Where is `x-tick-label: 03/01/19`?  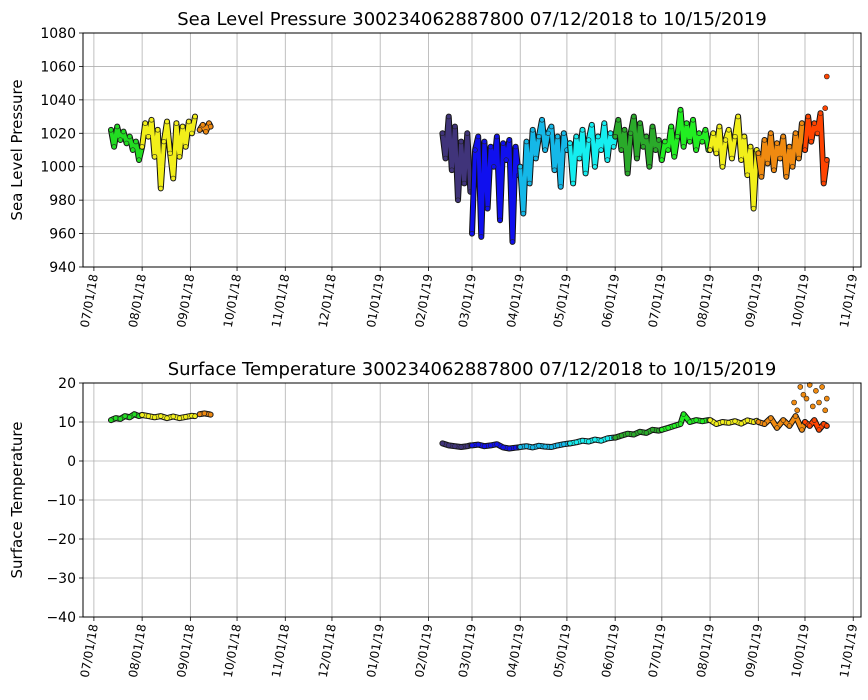 x-tick-label: 03/01/19 is located at coordinates (467, 651).